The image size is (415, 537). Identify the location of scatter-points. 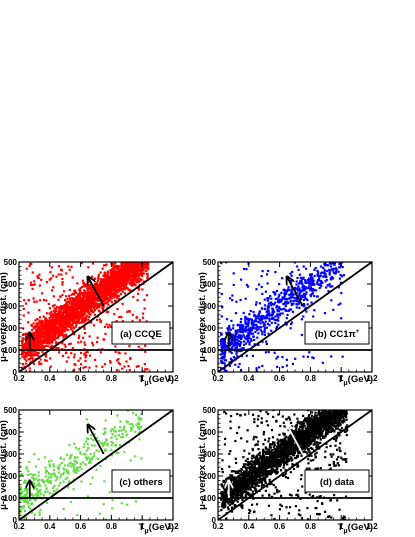
(85, 317).